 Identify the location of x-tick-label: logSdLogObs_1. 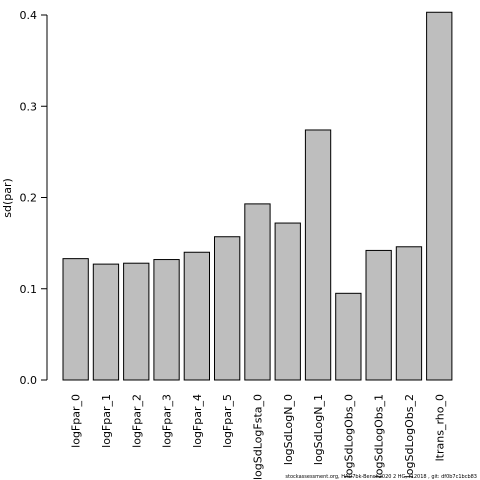
(379, 436).